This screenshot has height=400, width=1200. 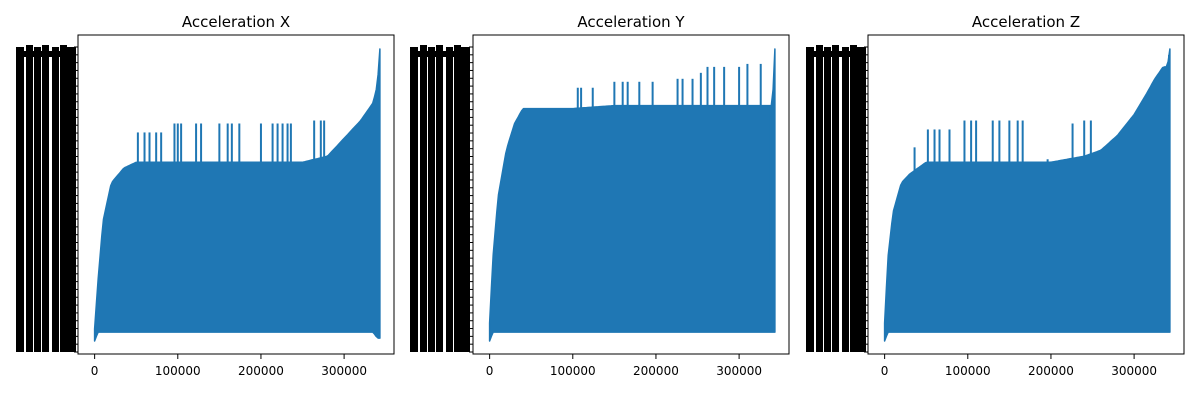 What do you see at coordinates (1026, 22) in the screenshot?
I see `chart-title: Acceleration Z` at bounding box center [1026, 22].